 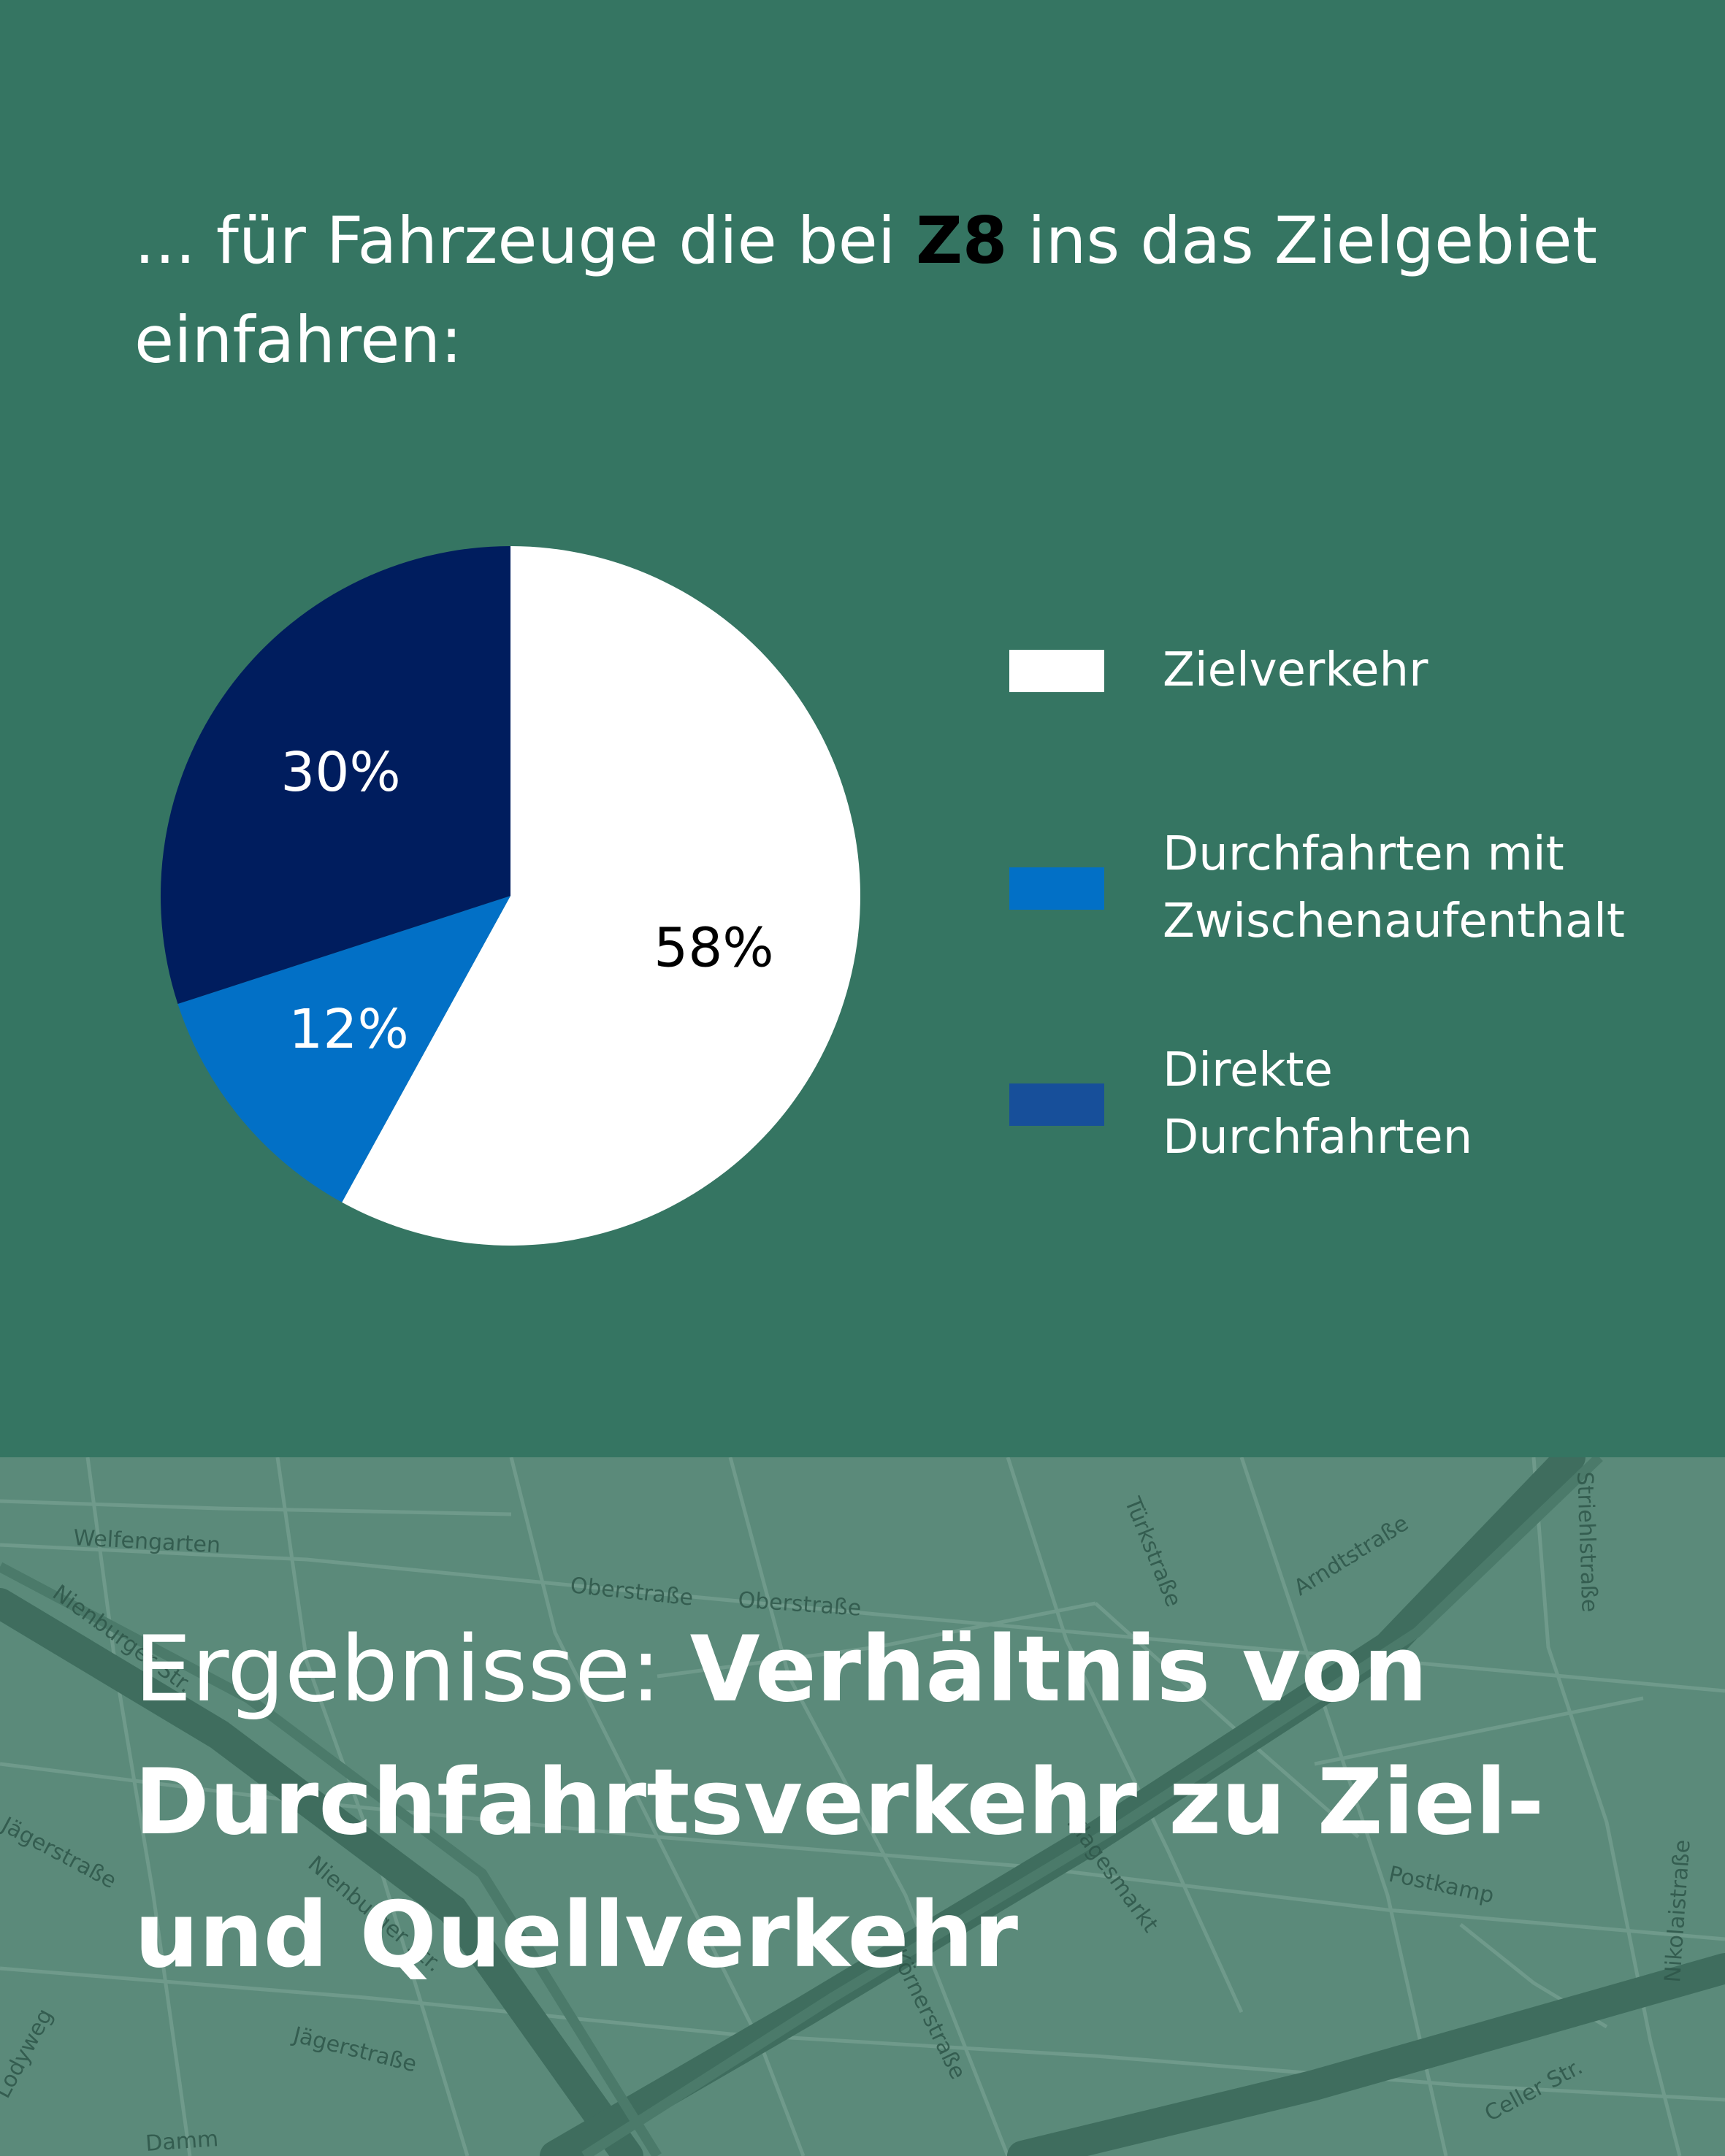 I want to click on legend-label-line: Zwischenaufenthalt, so click(x=1394, y=921).